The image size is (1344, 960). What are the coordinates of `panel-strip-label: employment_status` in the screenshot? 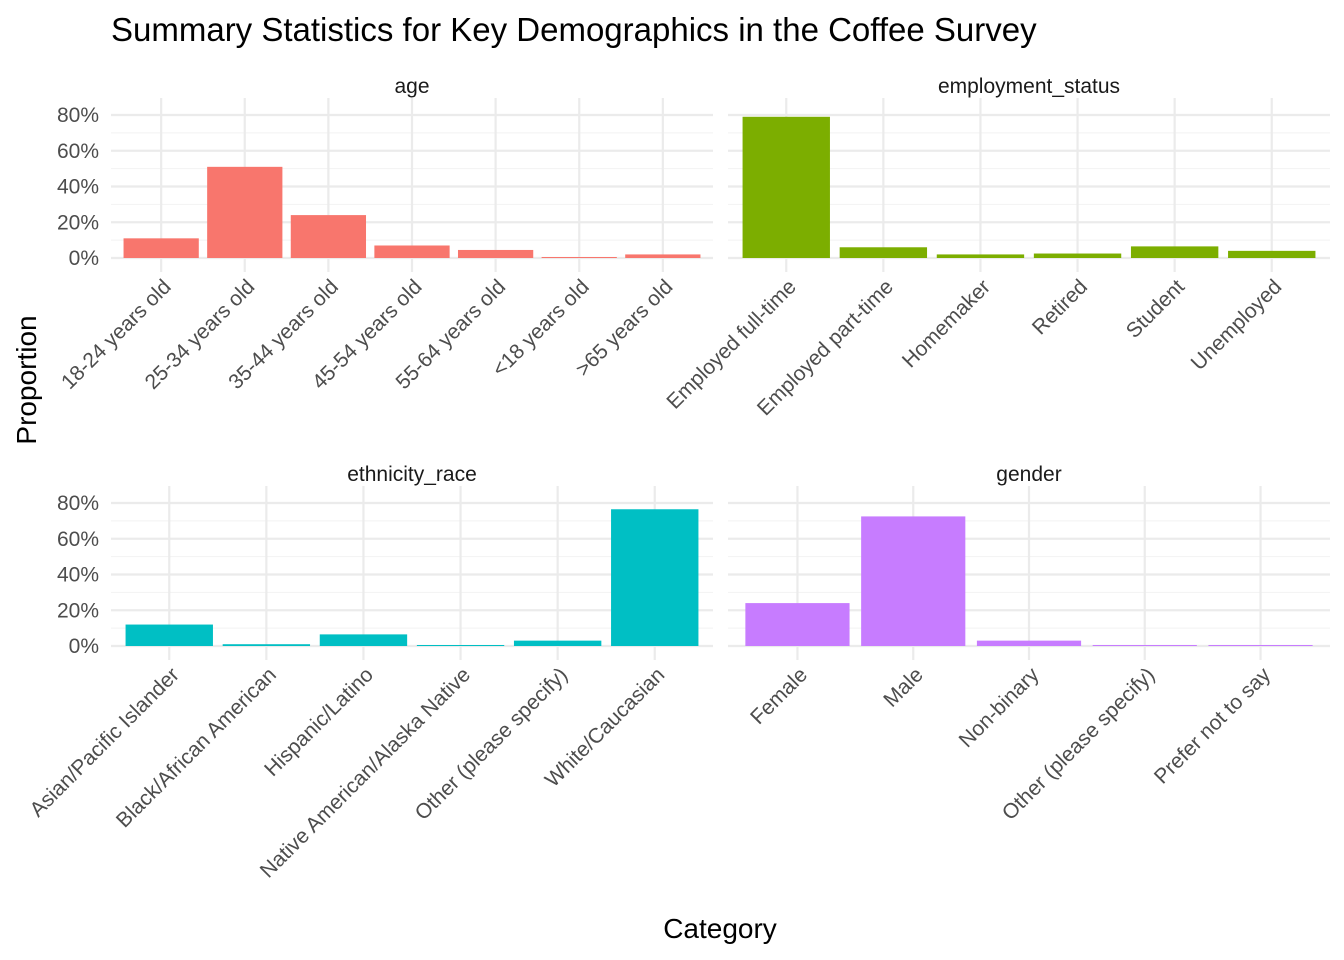 It's located at (1029, 86).